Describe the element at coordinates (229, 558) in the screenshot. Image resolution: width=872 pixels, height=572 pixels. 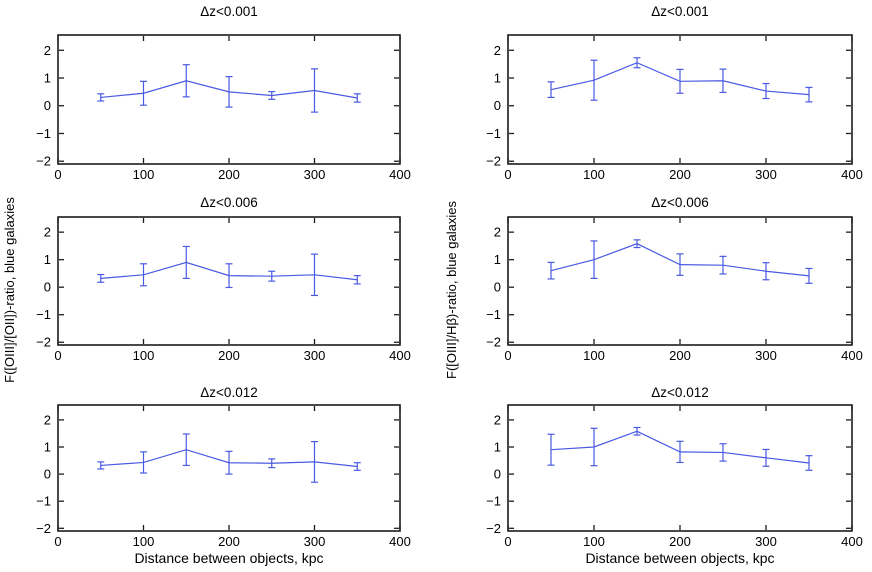
I see `x-axis-label-left: Distance between objects, kpc` at that location.